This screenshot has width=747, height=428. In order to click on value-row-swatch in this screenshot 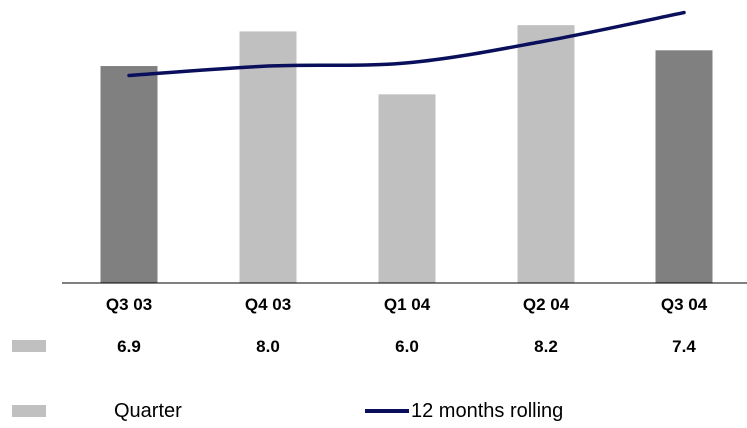, I will do `click(29, 346)`.